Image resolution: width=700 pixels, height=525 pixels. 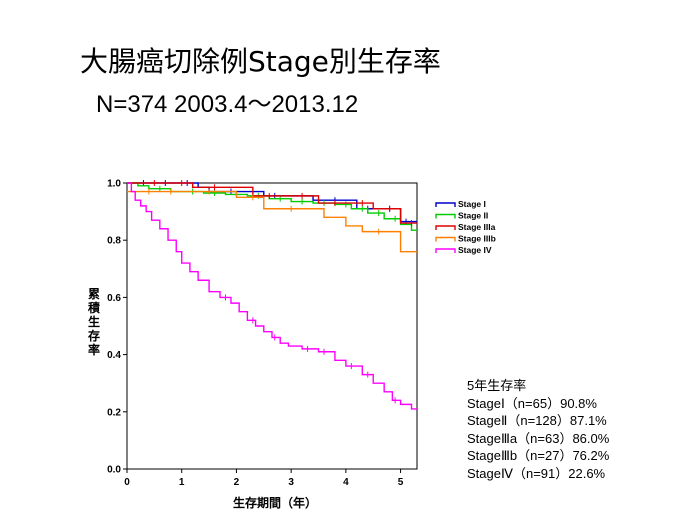 I want to click on x-tick-label: 4, so click(x=346, y=482).